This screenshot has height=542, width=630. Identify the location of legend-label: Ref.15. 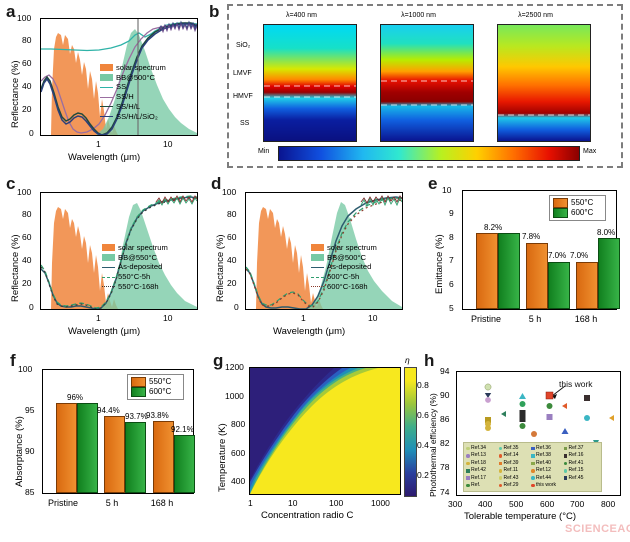
(576, 470).